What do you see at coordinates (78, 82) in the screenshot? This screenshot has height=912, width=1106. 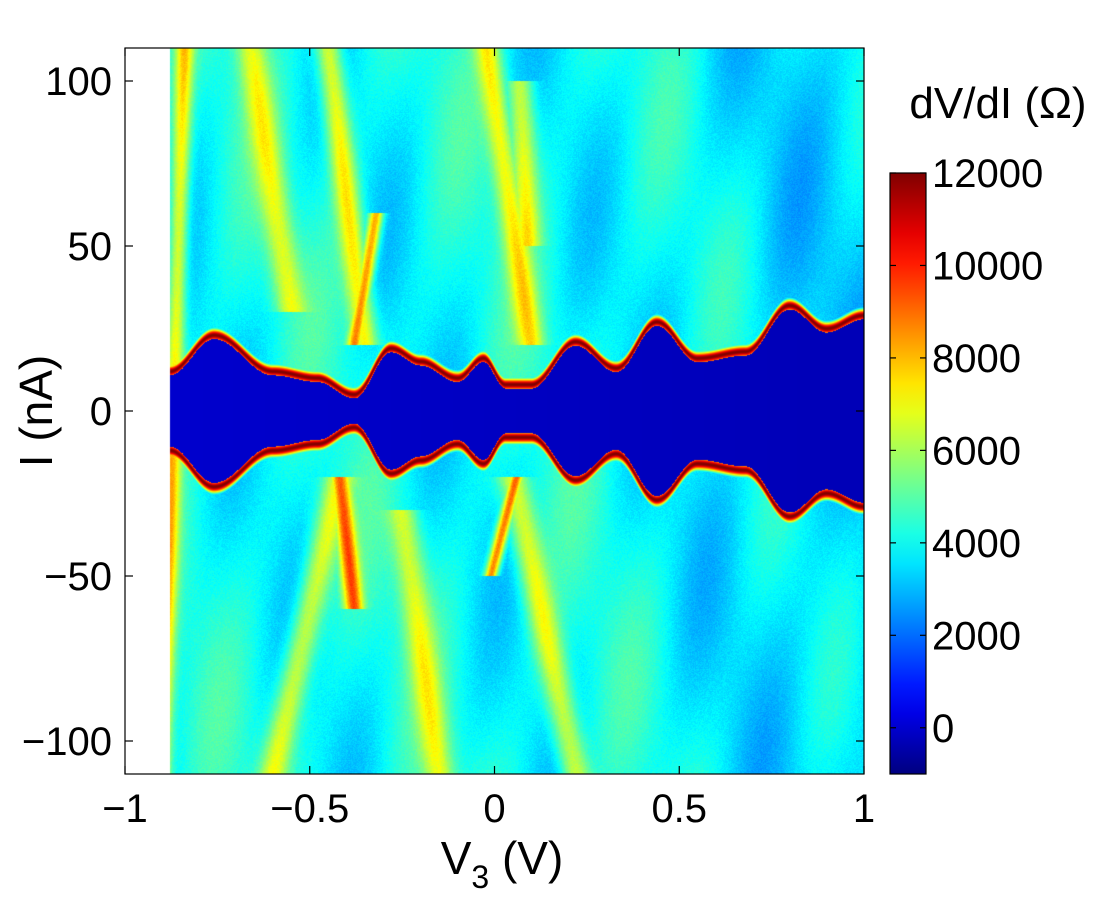 I see `y-tick-label: 100` at bounding box center [78, 82].